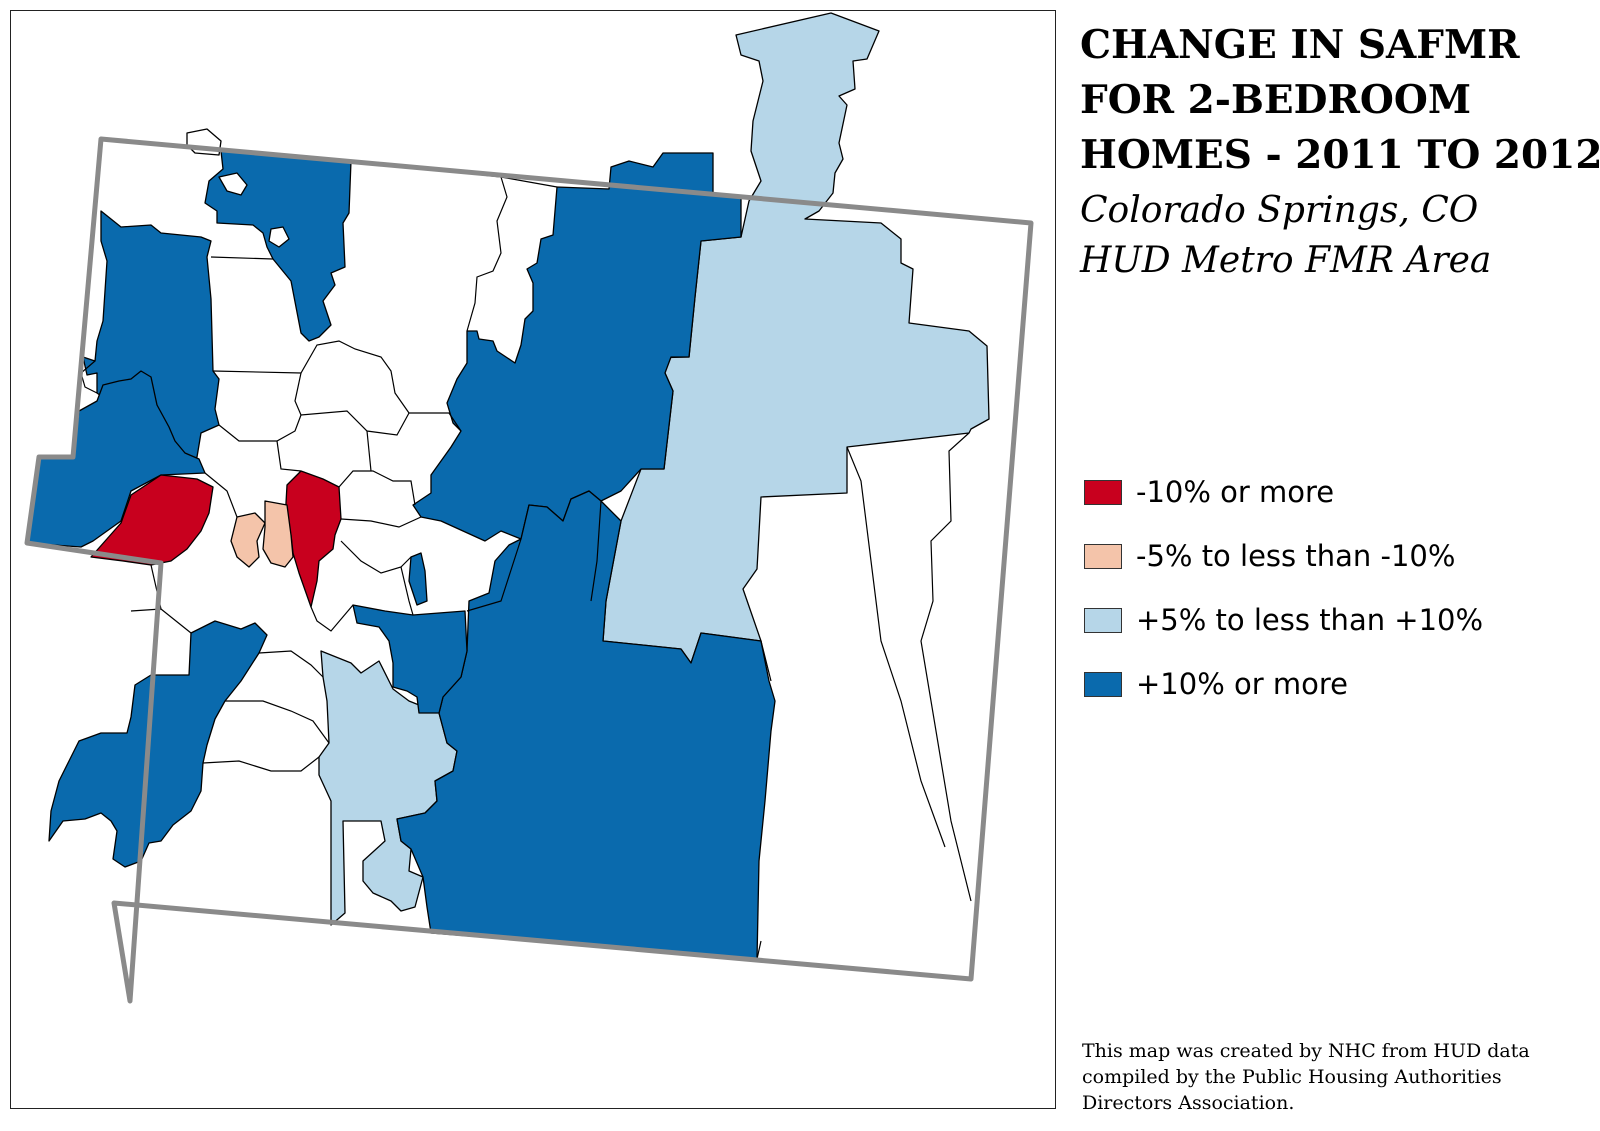 The width and height of the screenshot is (1600, 1131). Describe the element at coordinates (1310, 620) in the screenshot. I see `legend-label-inc5: +5% to less than +10%` at that location.